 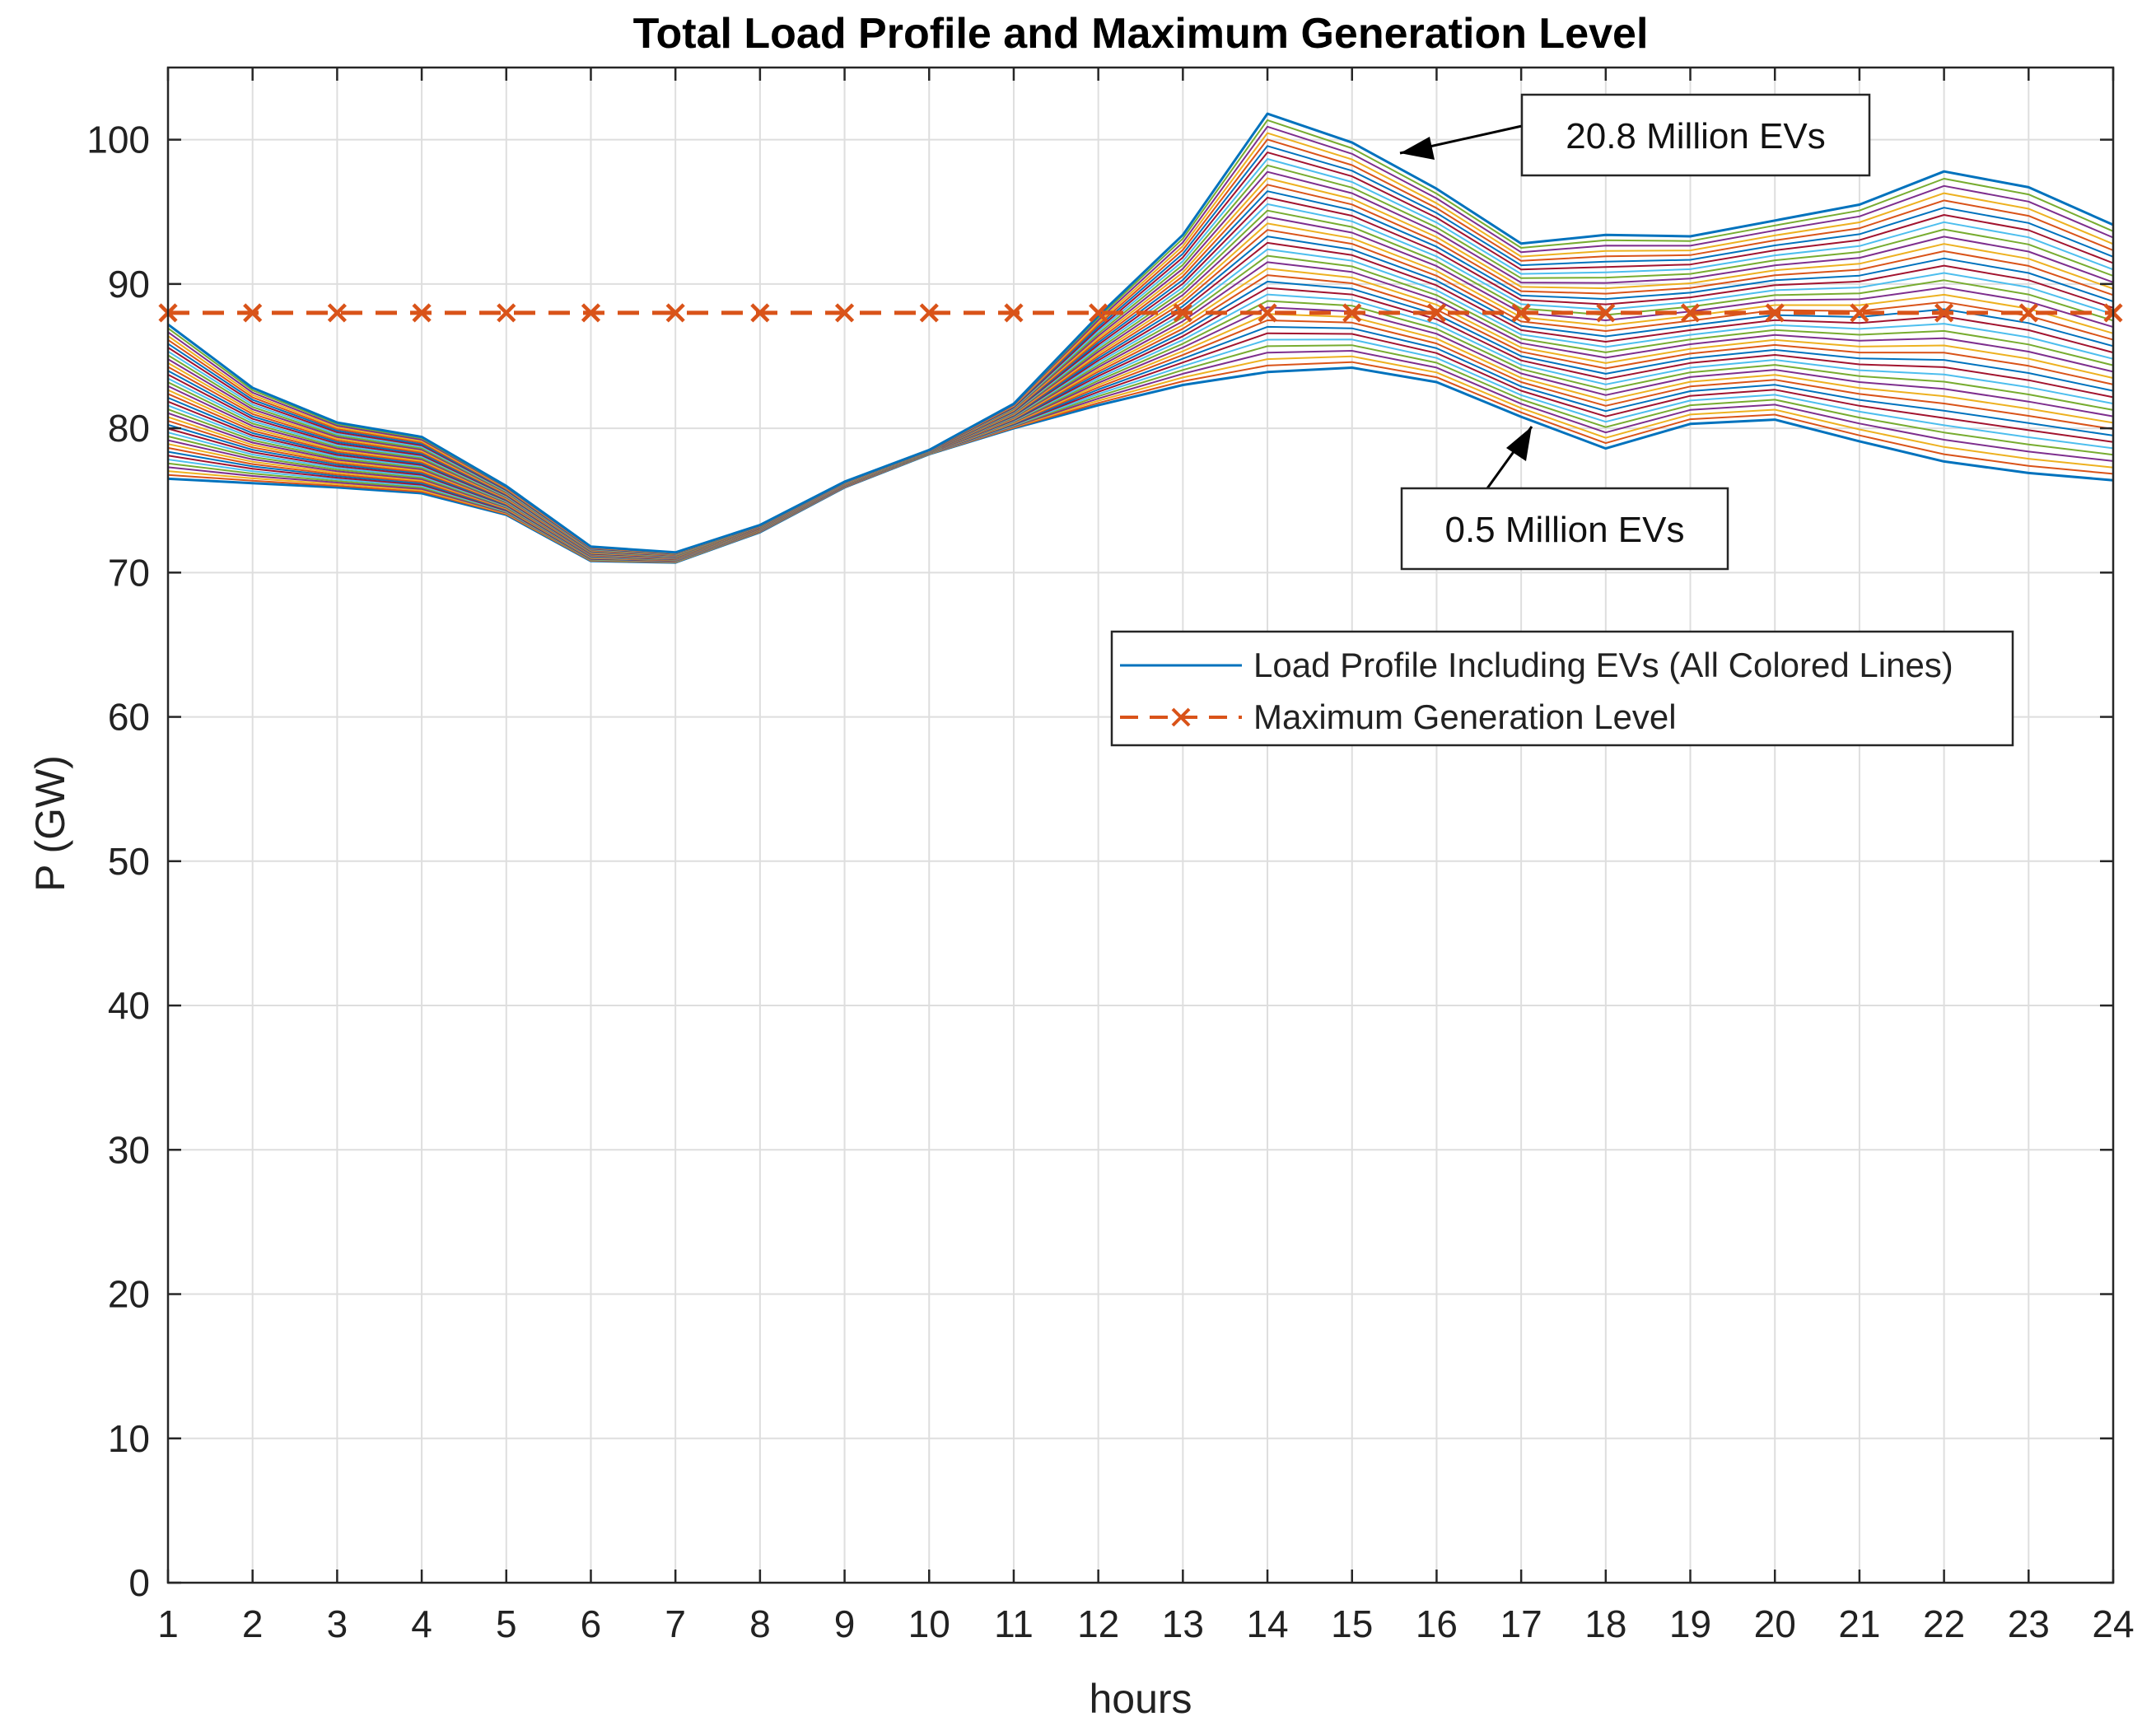 What do you see at coordinates (129, 284) in the screenshot?
I see `y-tick-label: 90` at bounding box center [129, 284].